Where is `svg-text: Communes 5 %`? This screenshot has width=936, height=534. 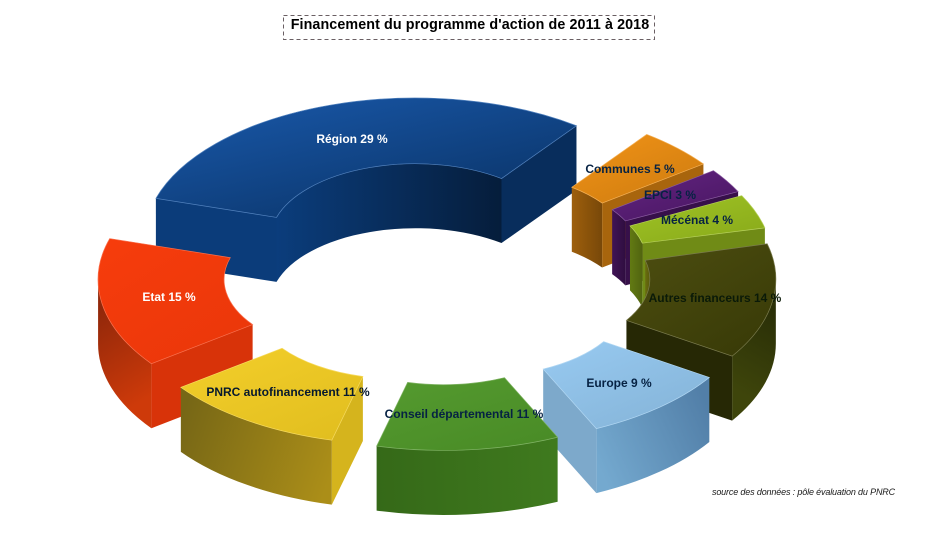
svg-text: Communes 5 % is located at coordinates (630, 169).